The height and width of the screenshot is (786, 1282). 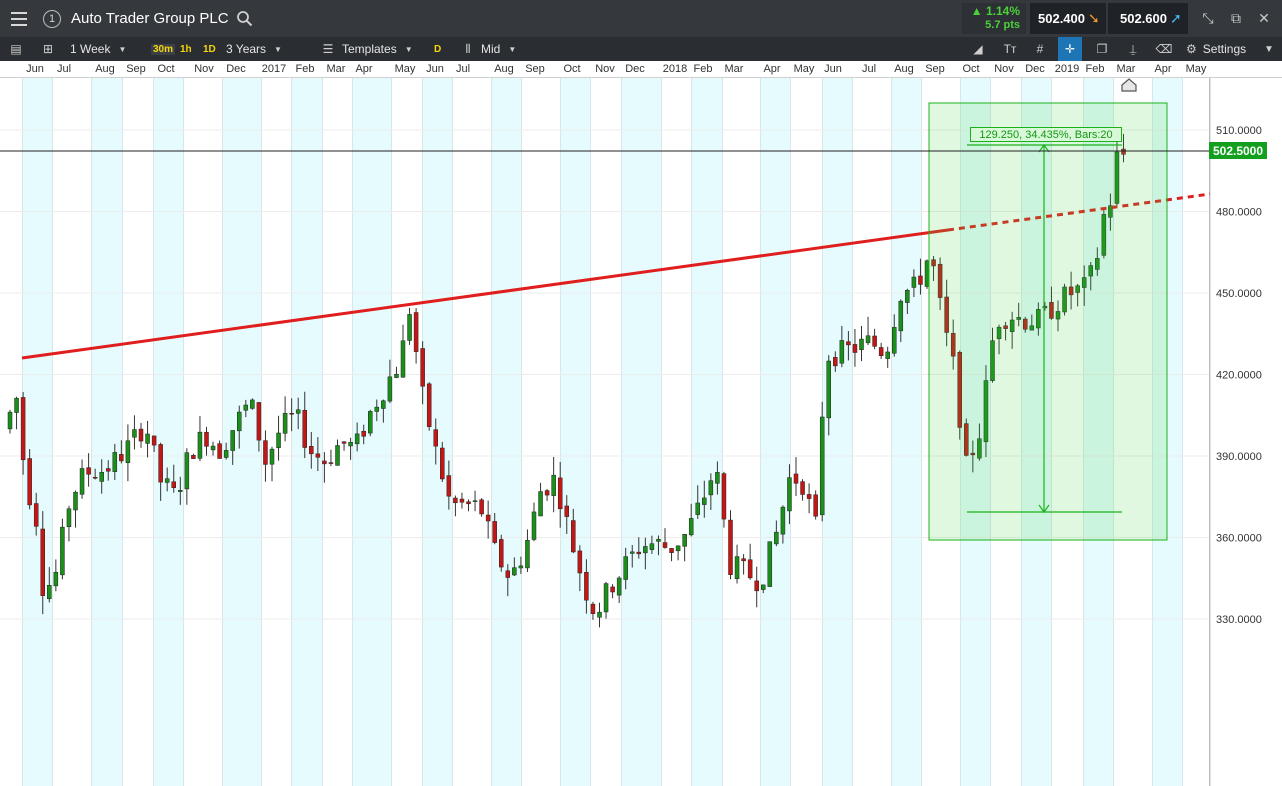 I want to click on crosshair-icon: ✛, so click(x=1070, y=49).